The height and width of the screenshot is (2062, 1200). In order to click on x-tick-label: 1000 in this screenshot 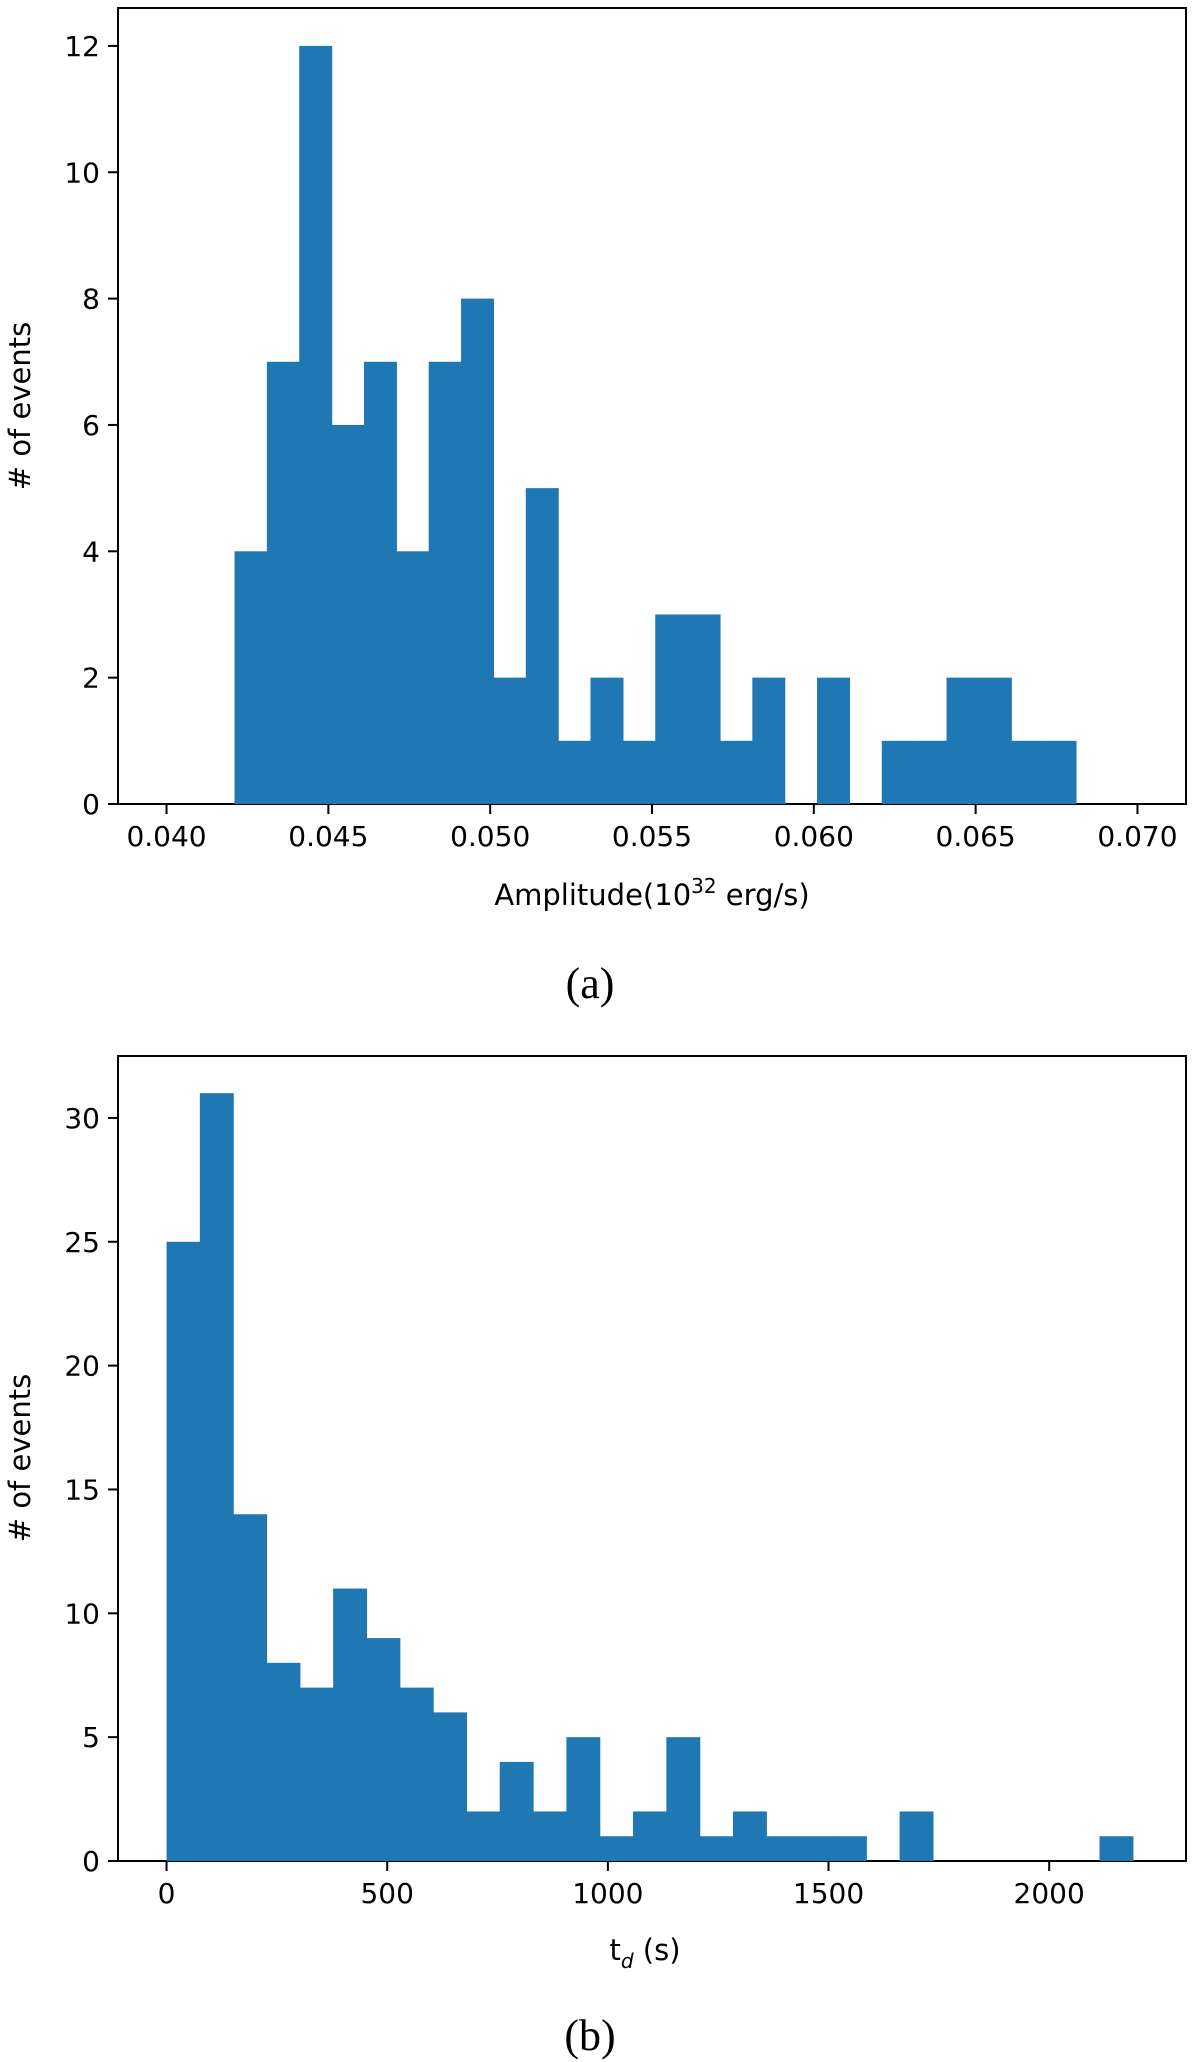, I will do `click(607, 1893)`.